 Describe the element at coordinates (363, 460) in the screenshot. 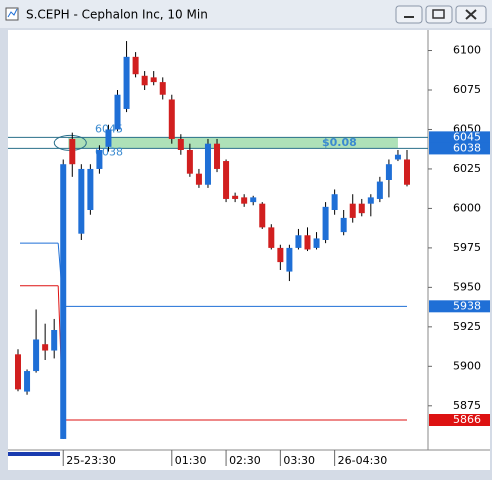

I see `x-tick-label: 26-04:30` at that location.